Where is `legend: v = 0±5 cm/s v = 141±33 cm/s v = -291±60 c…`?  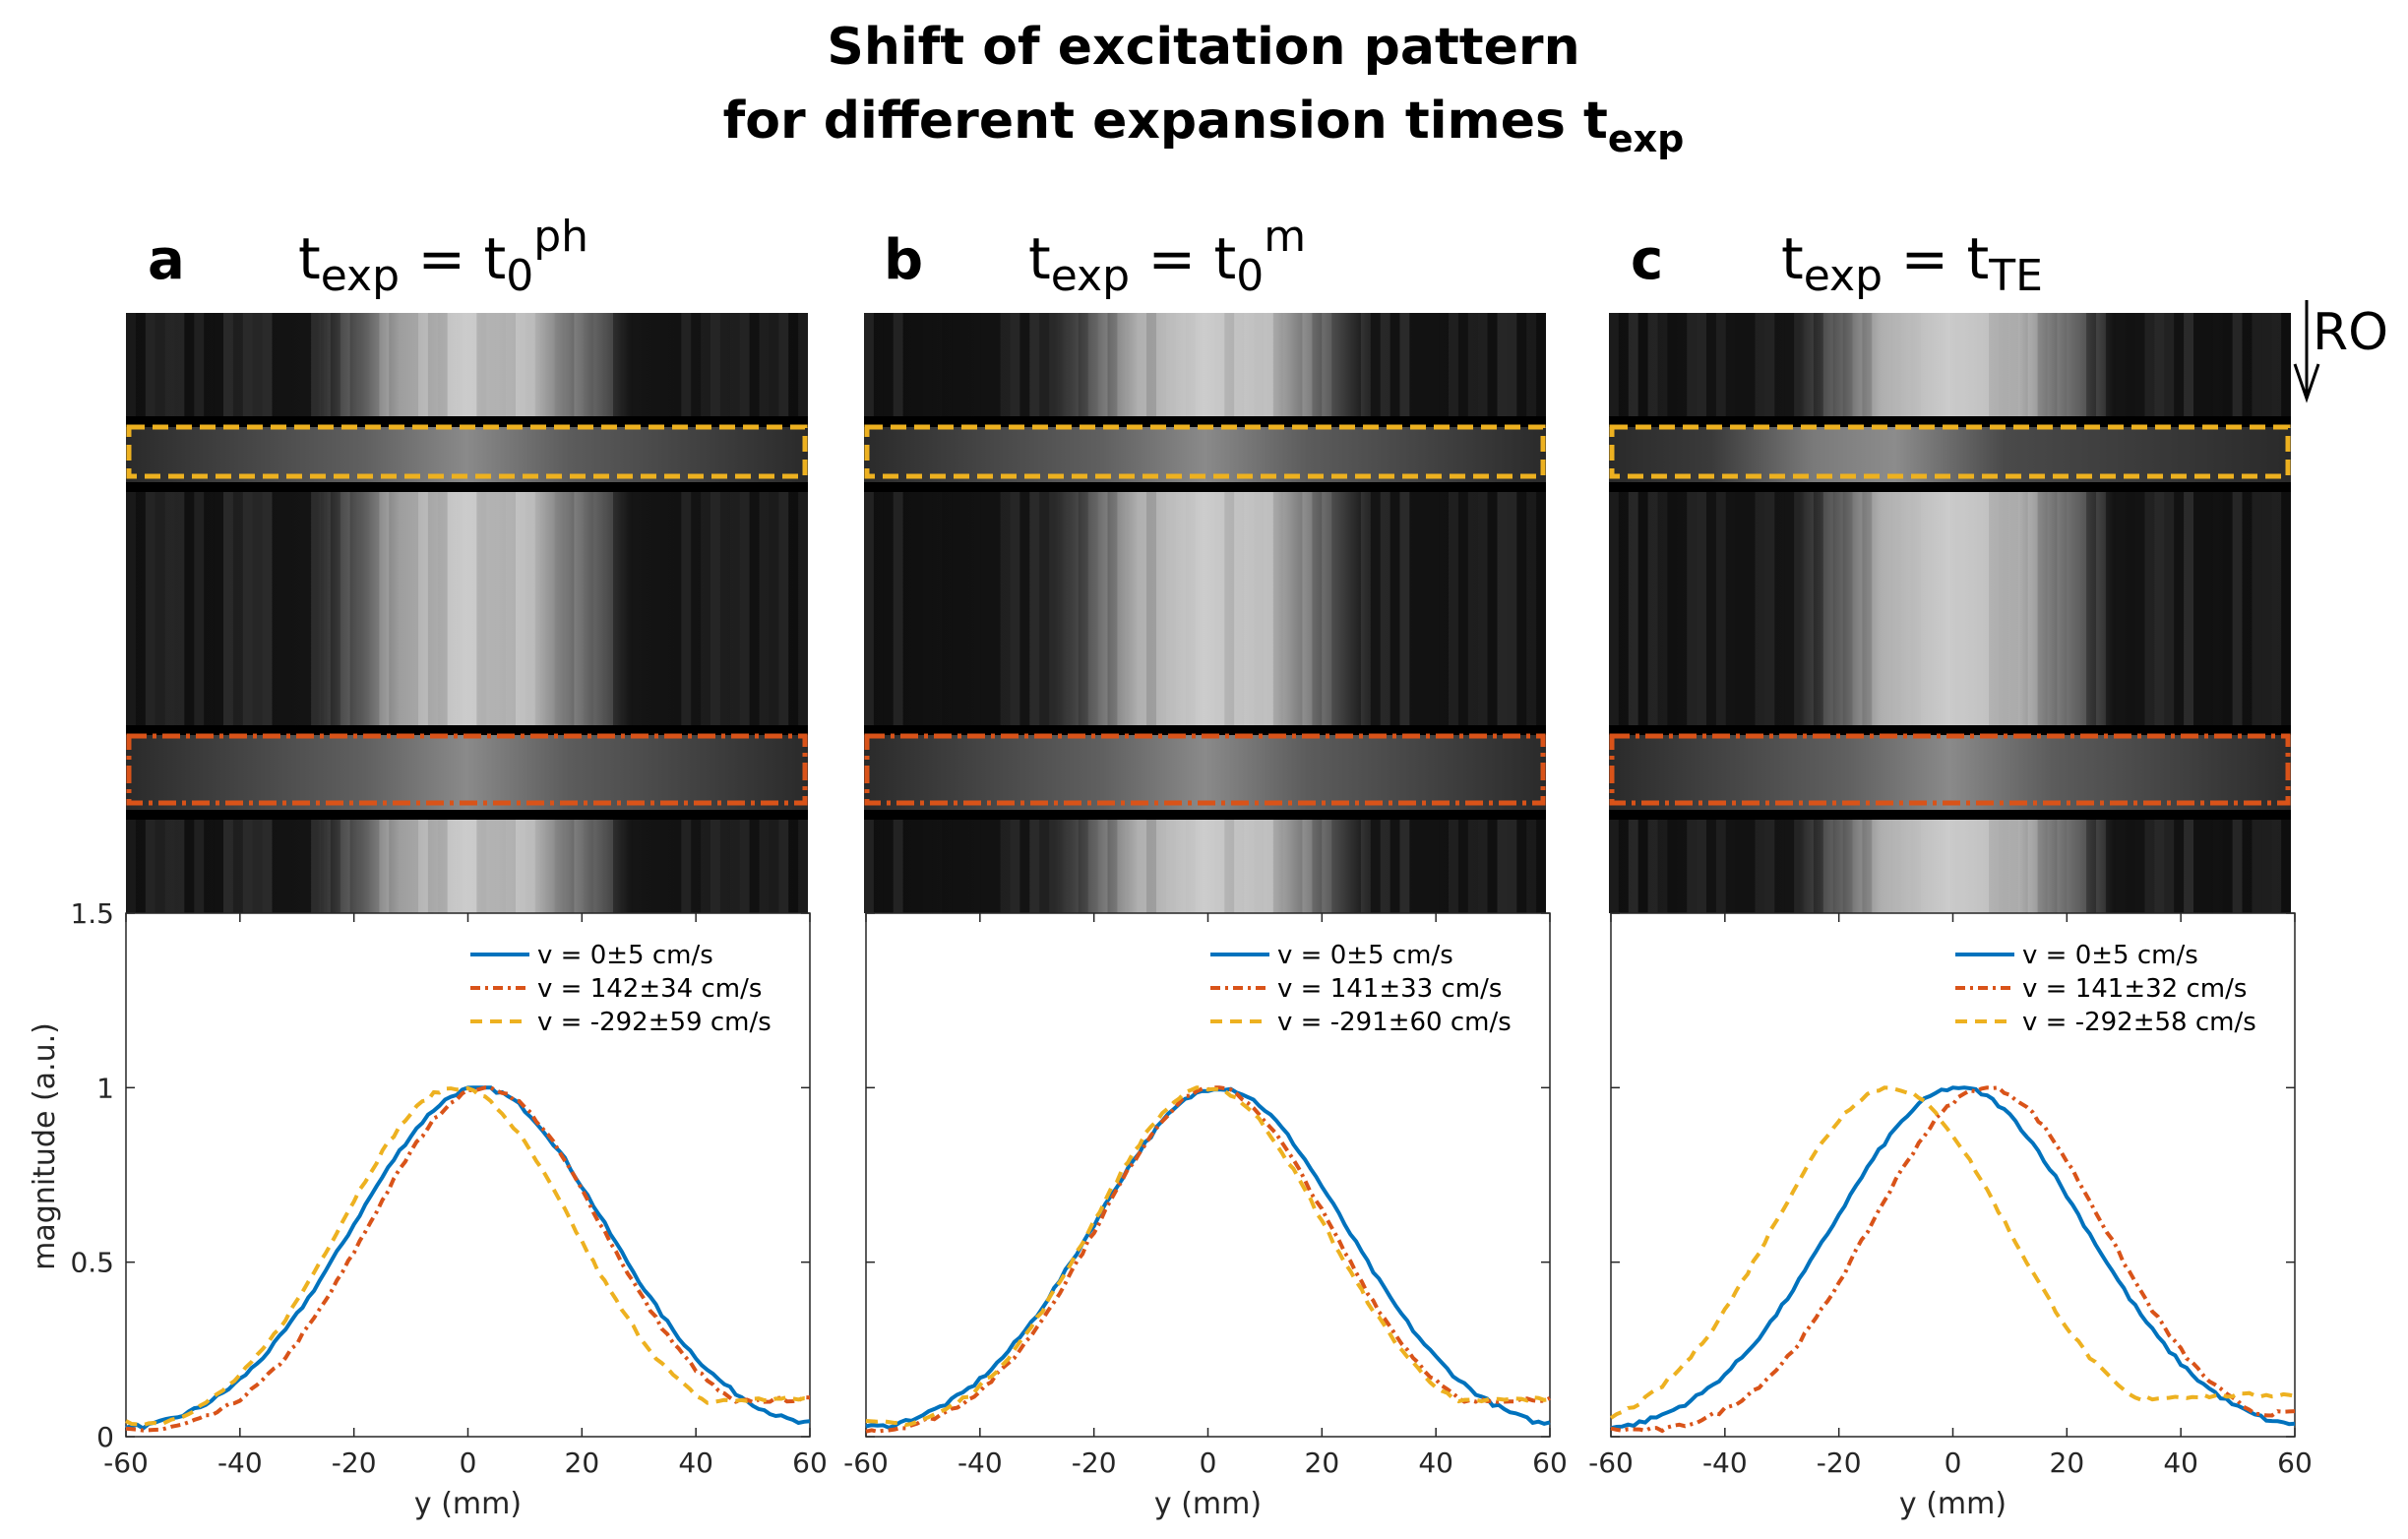
legend: v = 0±5 cm/s v = 141±33 cm/s v = -291±60 c… is located at coordinates (1361, 989).